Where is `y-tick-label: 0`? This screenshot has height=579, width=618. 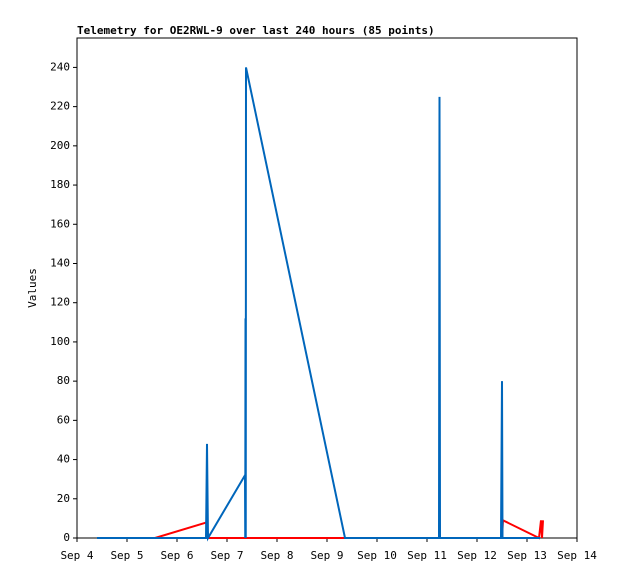
y-tick-label: 0 is located at coordinates (66, 537).